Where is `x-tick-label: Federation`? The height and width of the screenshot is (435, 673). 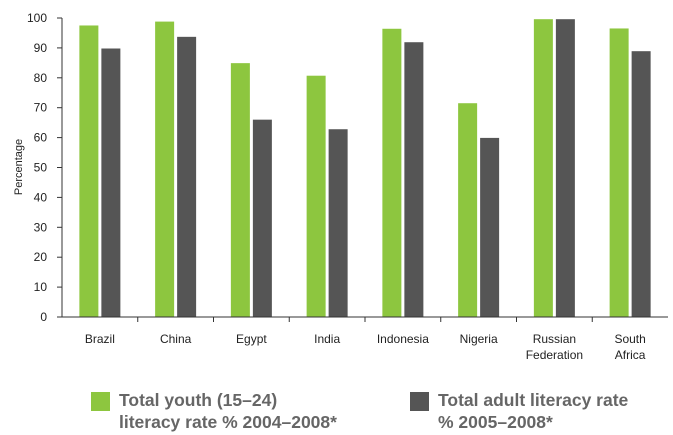 x-tick-label: Federation is located at coordinates (554, 355).